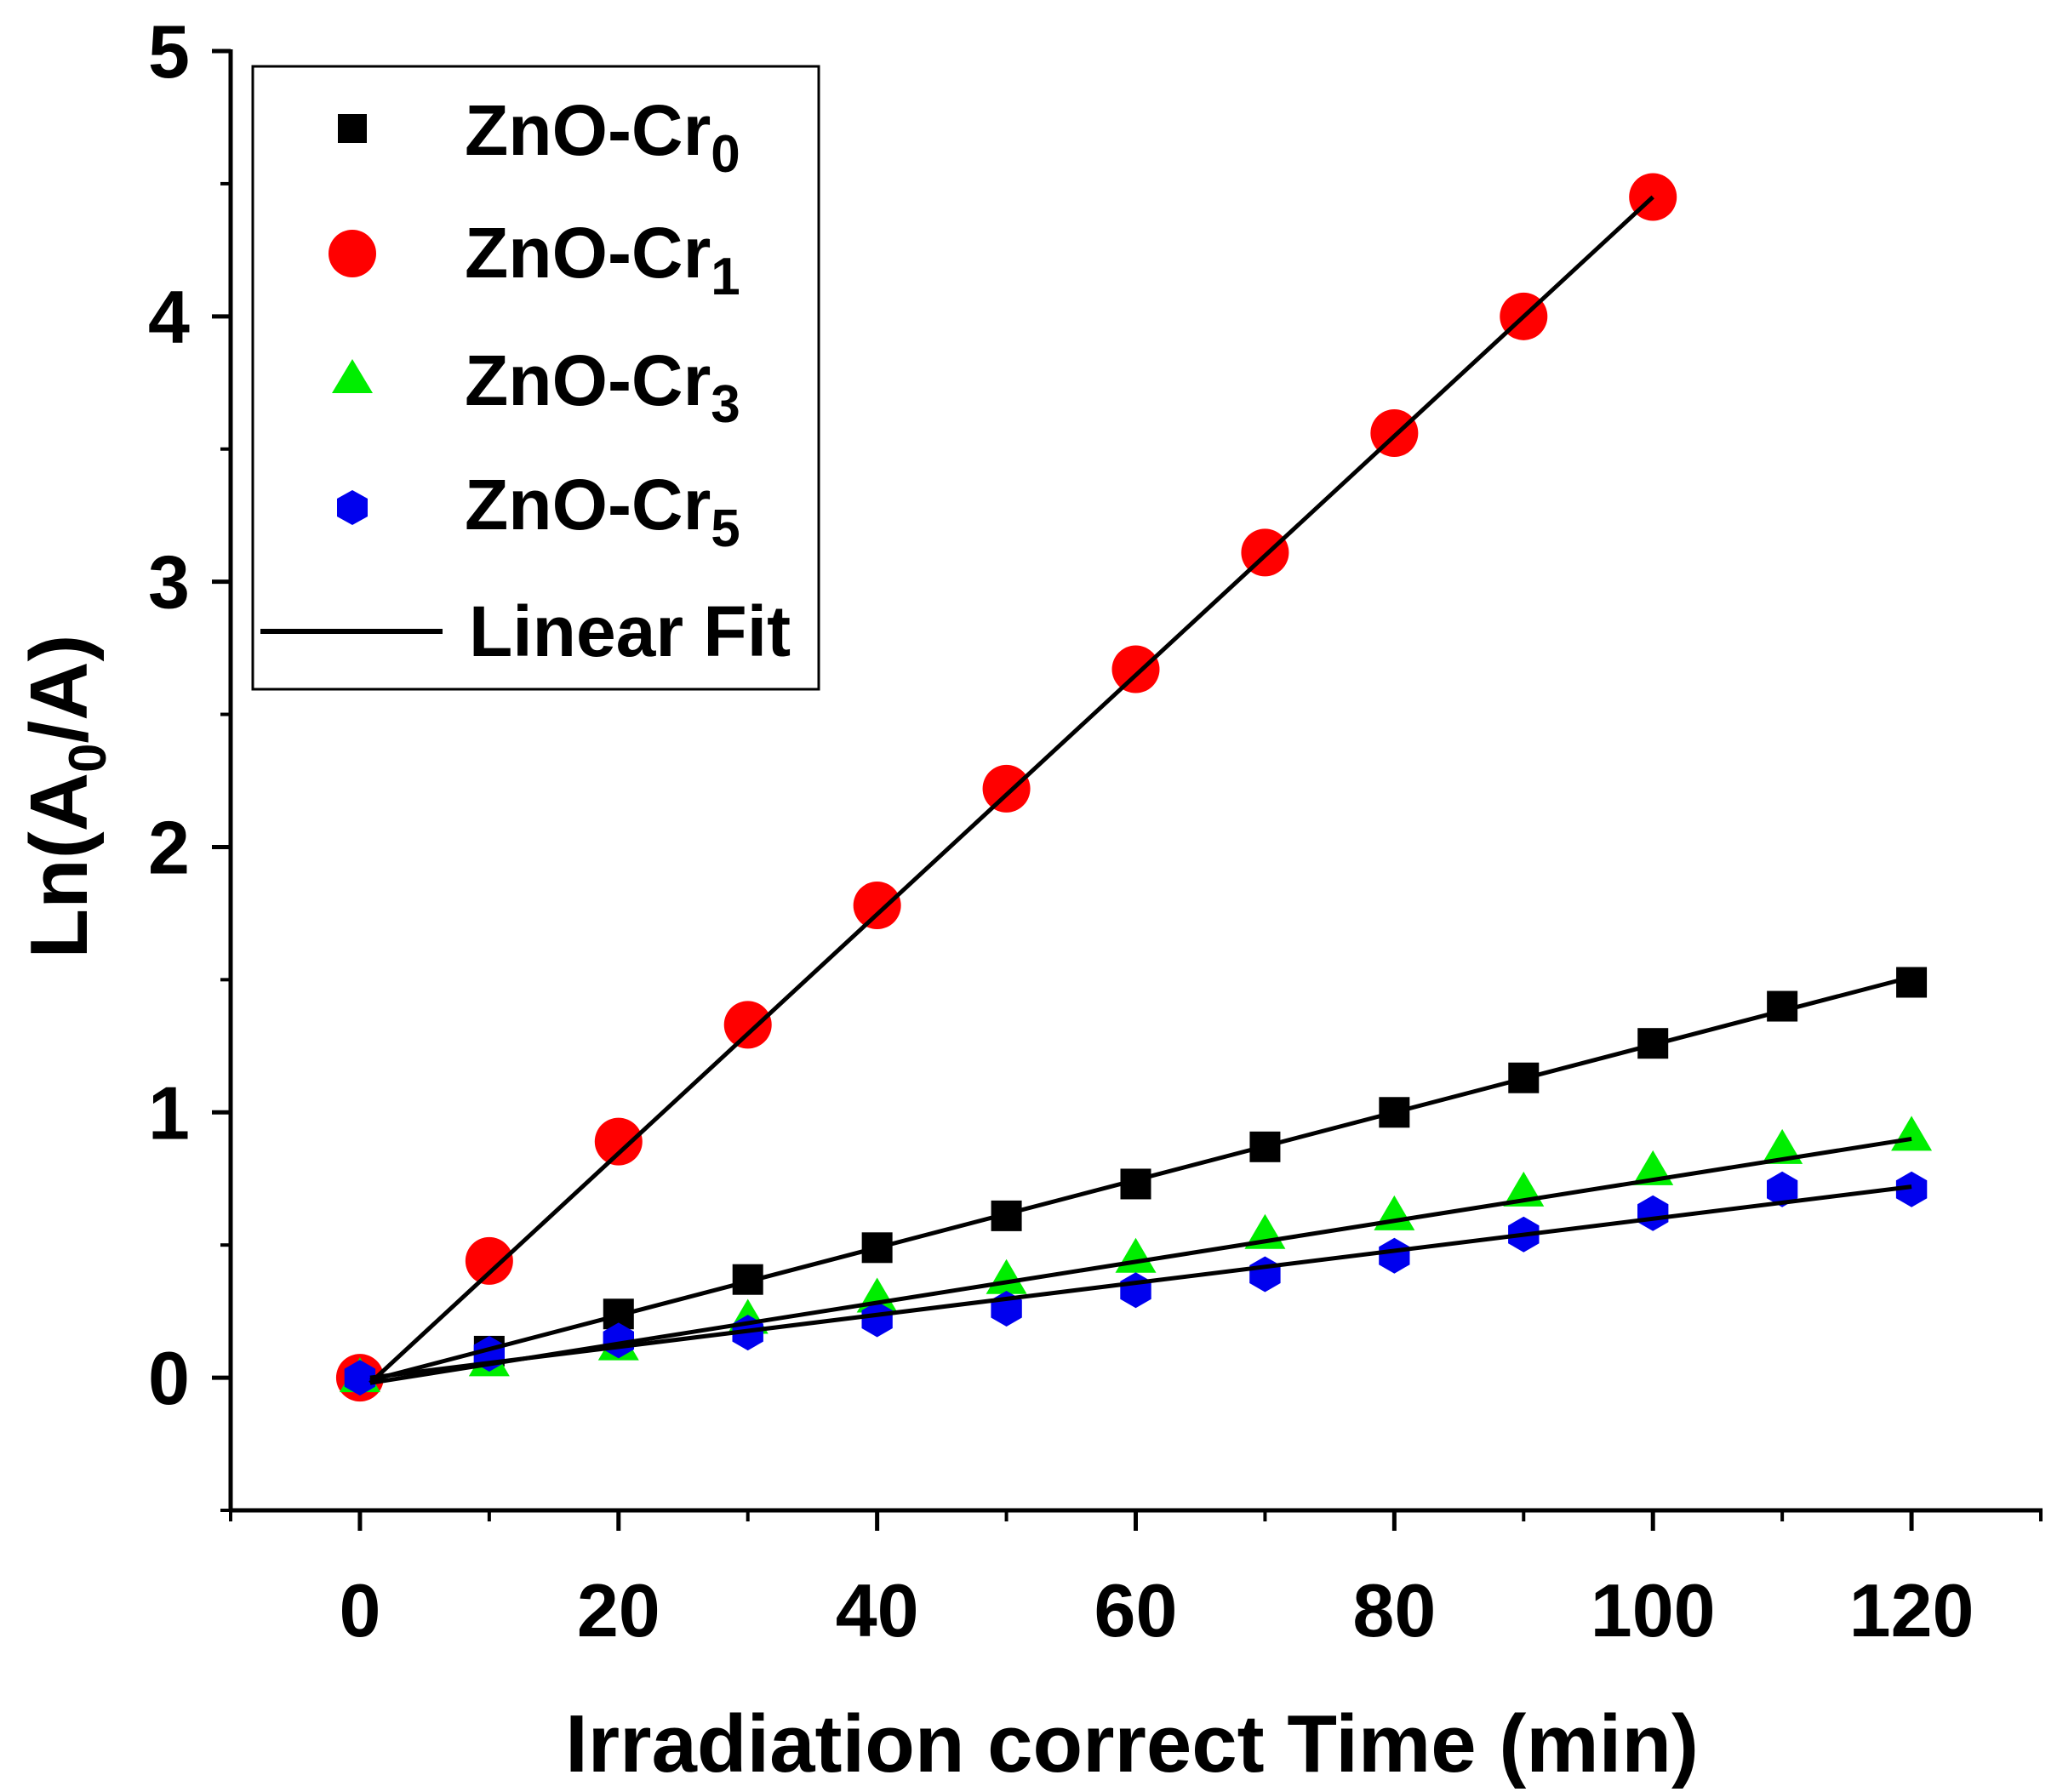  Describe the element at coordinates (877, 1610) in the screenshot. I see `x-tick-label: 40` at that location.